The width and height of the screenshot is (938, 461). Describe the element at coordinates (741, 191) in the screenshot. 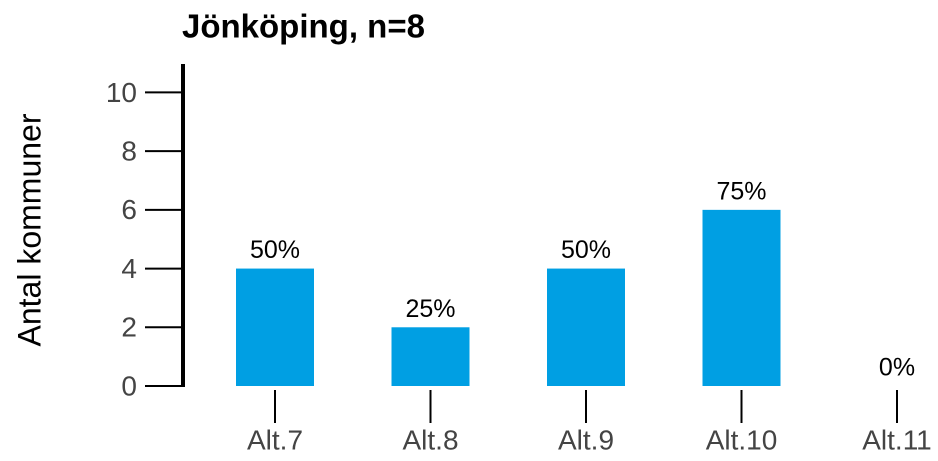

I see `value-label: 75%` at that location.